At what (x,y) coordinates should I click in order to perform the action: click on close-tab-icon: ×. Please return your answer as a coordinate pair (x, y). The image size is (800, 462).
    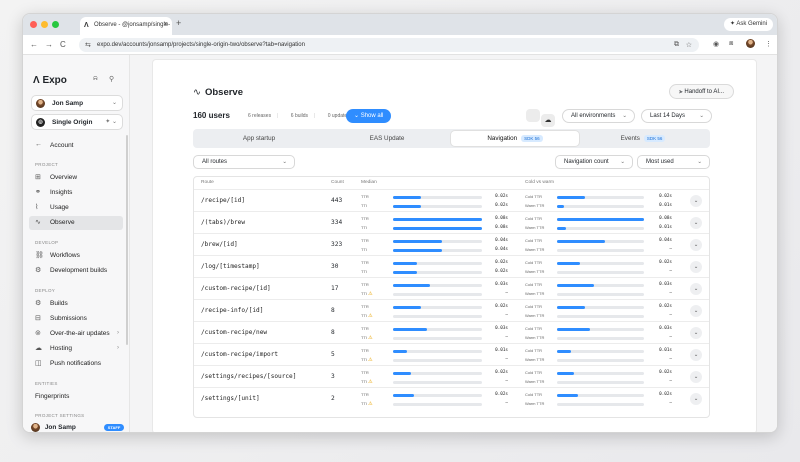
    Looking at the image, I should click on (165, 24).